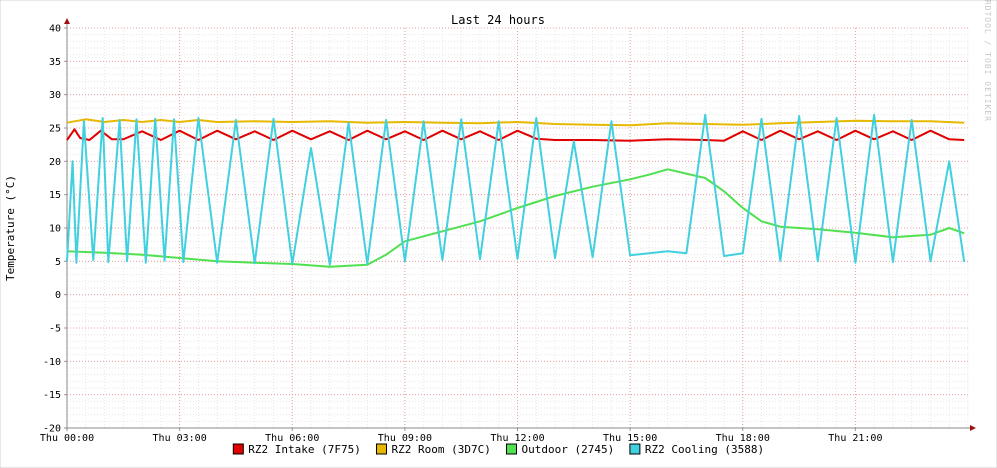 The width and height of the screenshot is (997, 468). I want to click on x-tick-label: Thu 18:00, so click(743, 438).